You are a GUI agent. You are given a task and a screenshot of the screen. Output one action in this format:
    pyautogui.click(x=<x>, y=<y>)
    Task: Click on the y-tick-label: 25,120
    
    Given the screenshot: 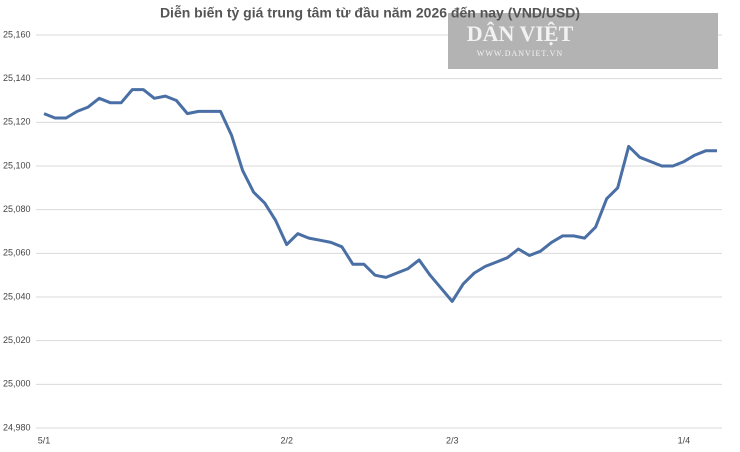 What is the action you would take?
    pyautogui.click(x=17, y=122)
    